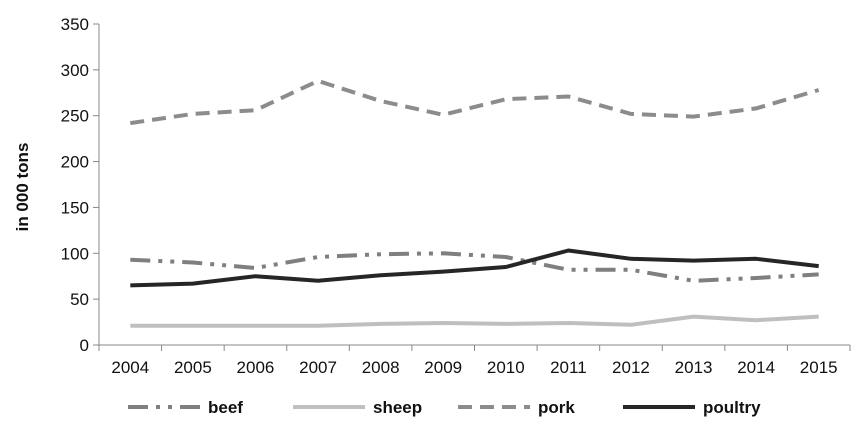  What do you see at coordinates (75, 70) in the screenshot?
I see `y-tick-label: 300` at bounding box center [75, 70].